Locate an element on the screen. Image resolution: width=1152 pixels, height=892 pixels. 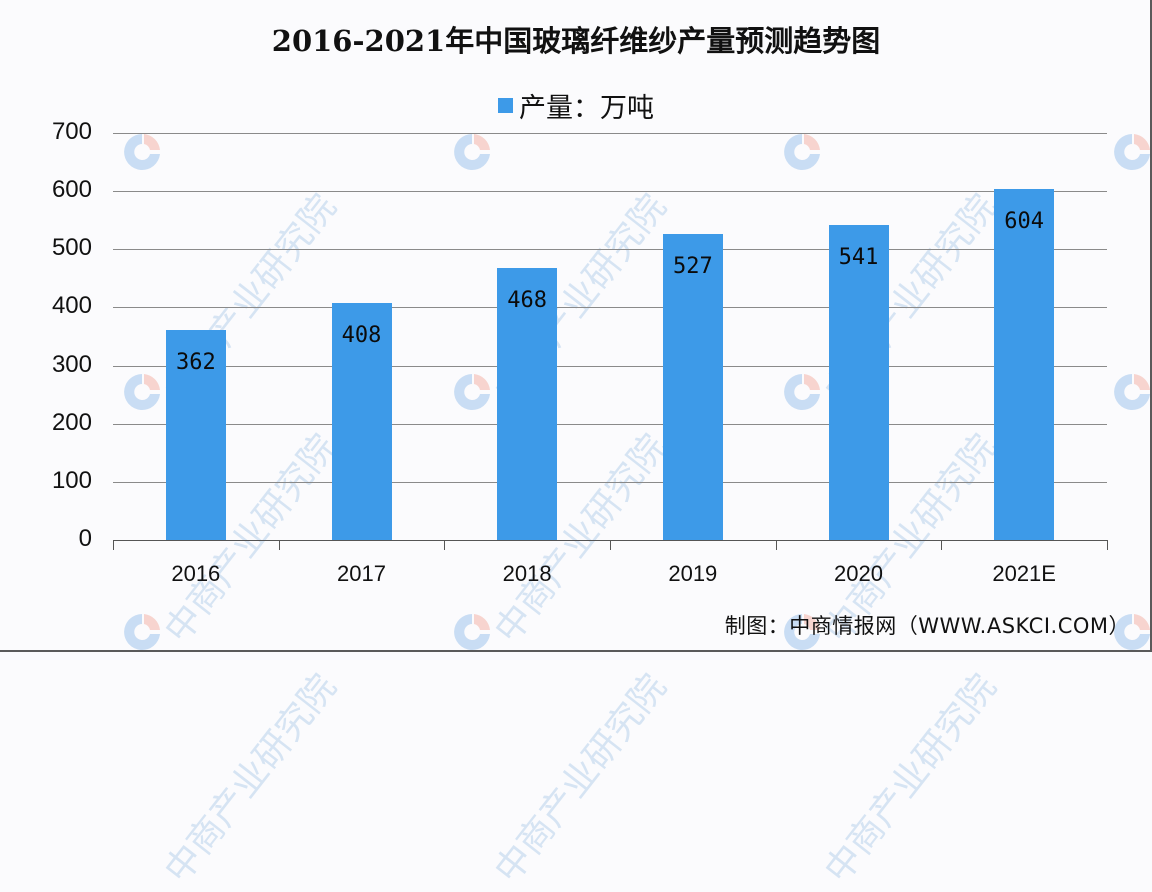
x-tick-label: 2019 is located at coordinates (693, 573).